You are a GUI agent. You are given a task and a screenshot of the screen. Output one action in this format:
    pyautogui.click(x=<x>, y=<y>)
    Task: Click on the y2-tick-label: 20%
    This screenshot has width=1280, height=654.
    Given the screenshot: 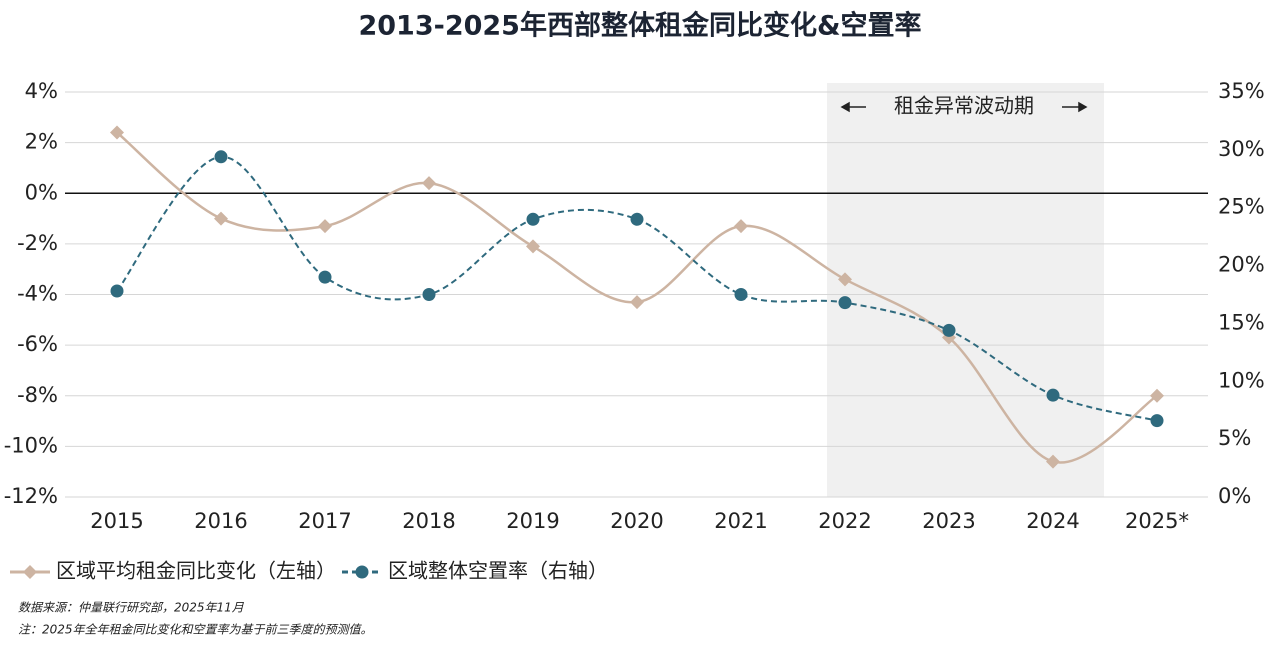 What is the action you would take?
    pyautogui.click(x=1241, y=265)
    